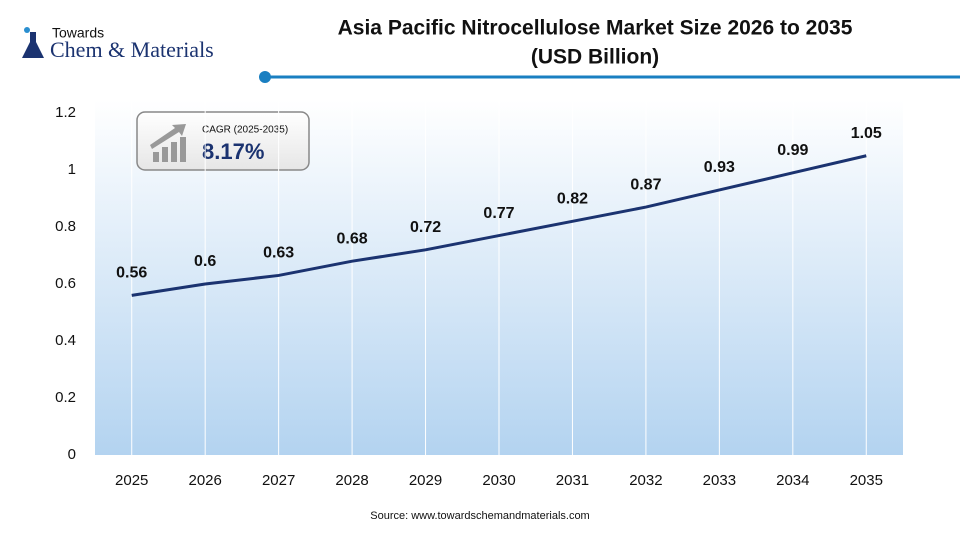 The height and width of the screenshot is (540, 960). Describe the element at coordinates (866, 480) in the screenshot. I see `x-tick-label: 2035` at that location.